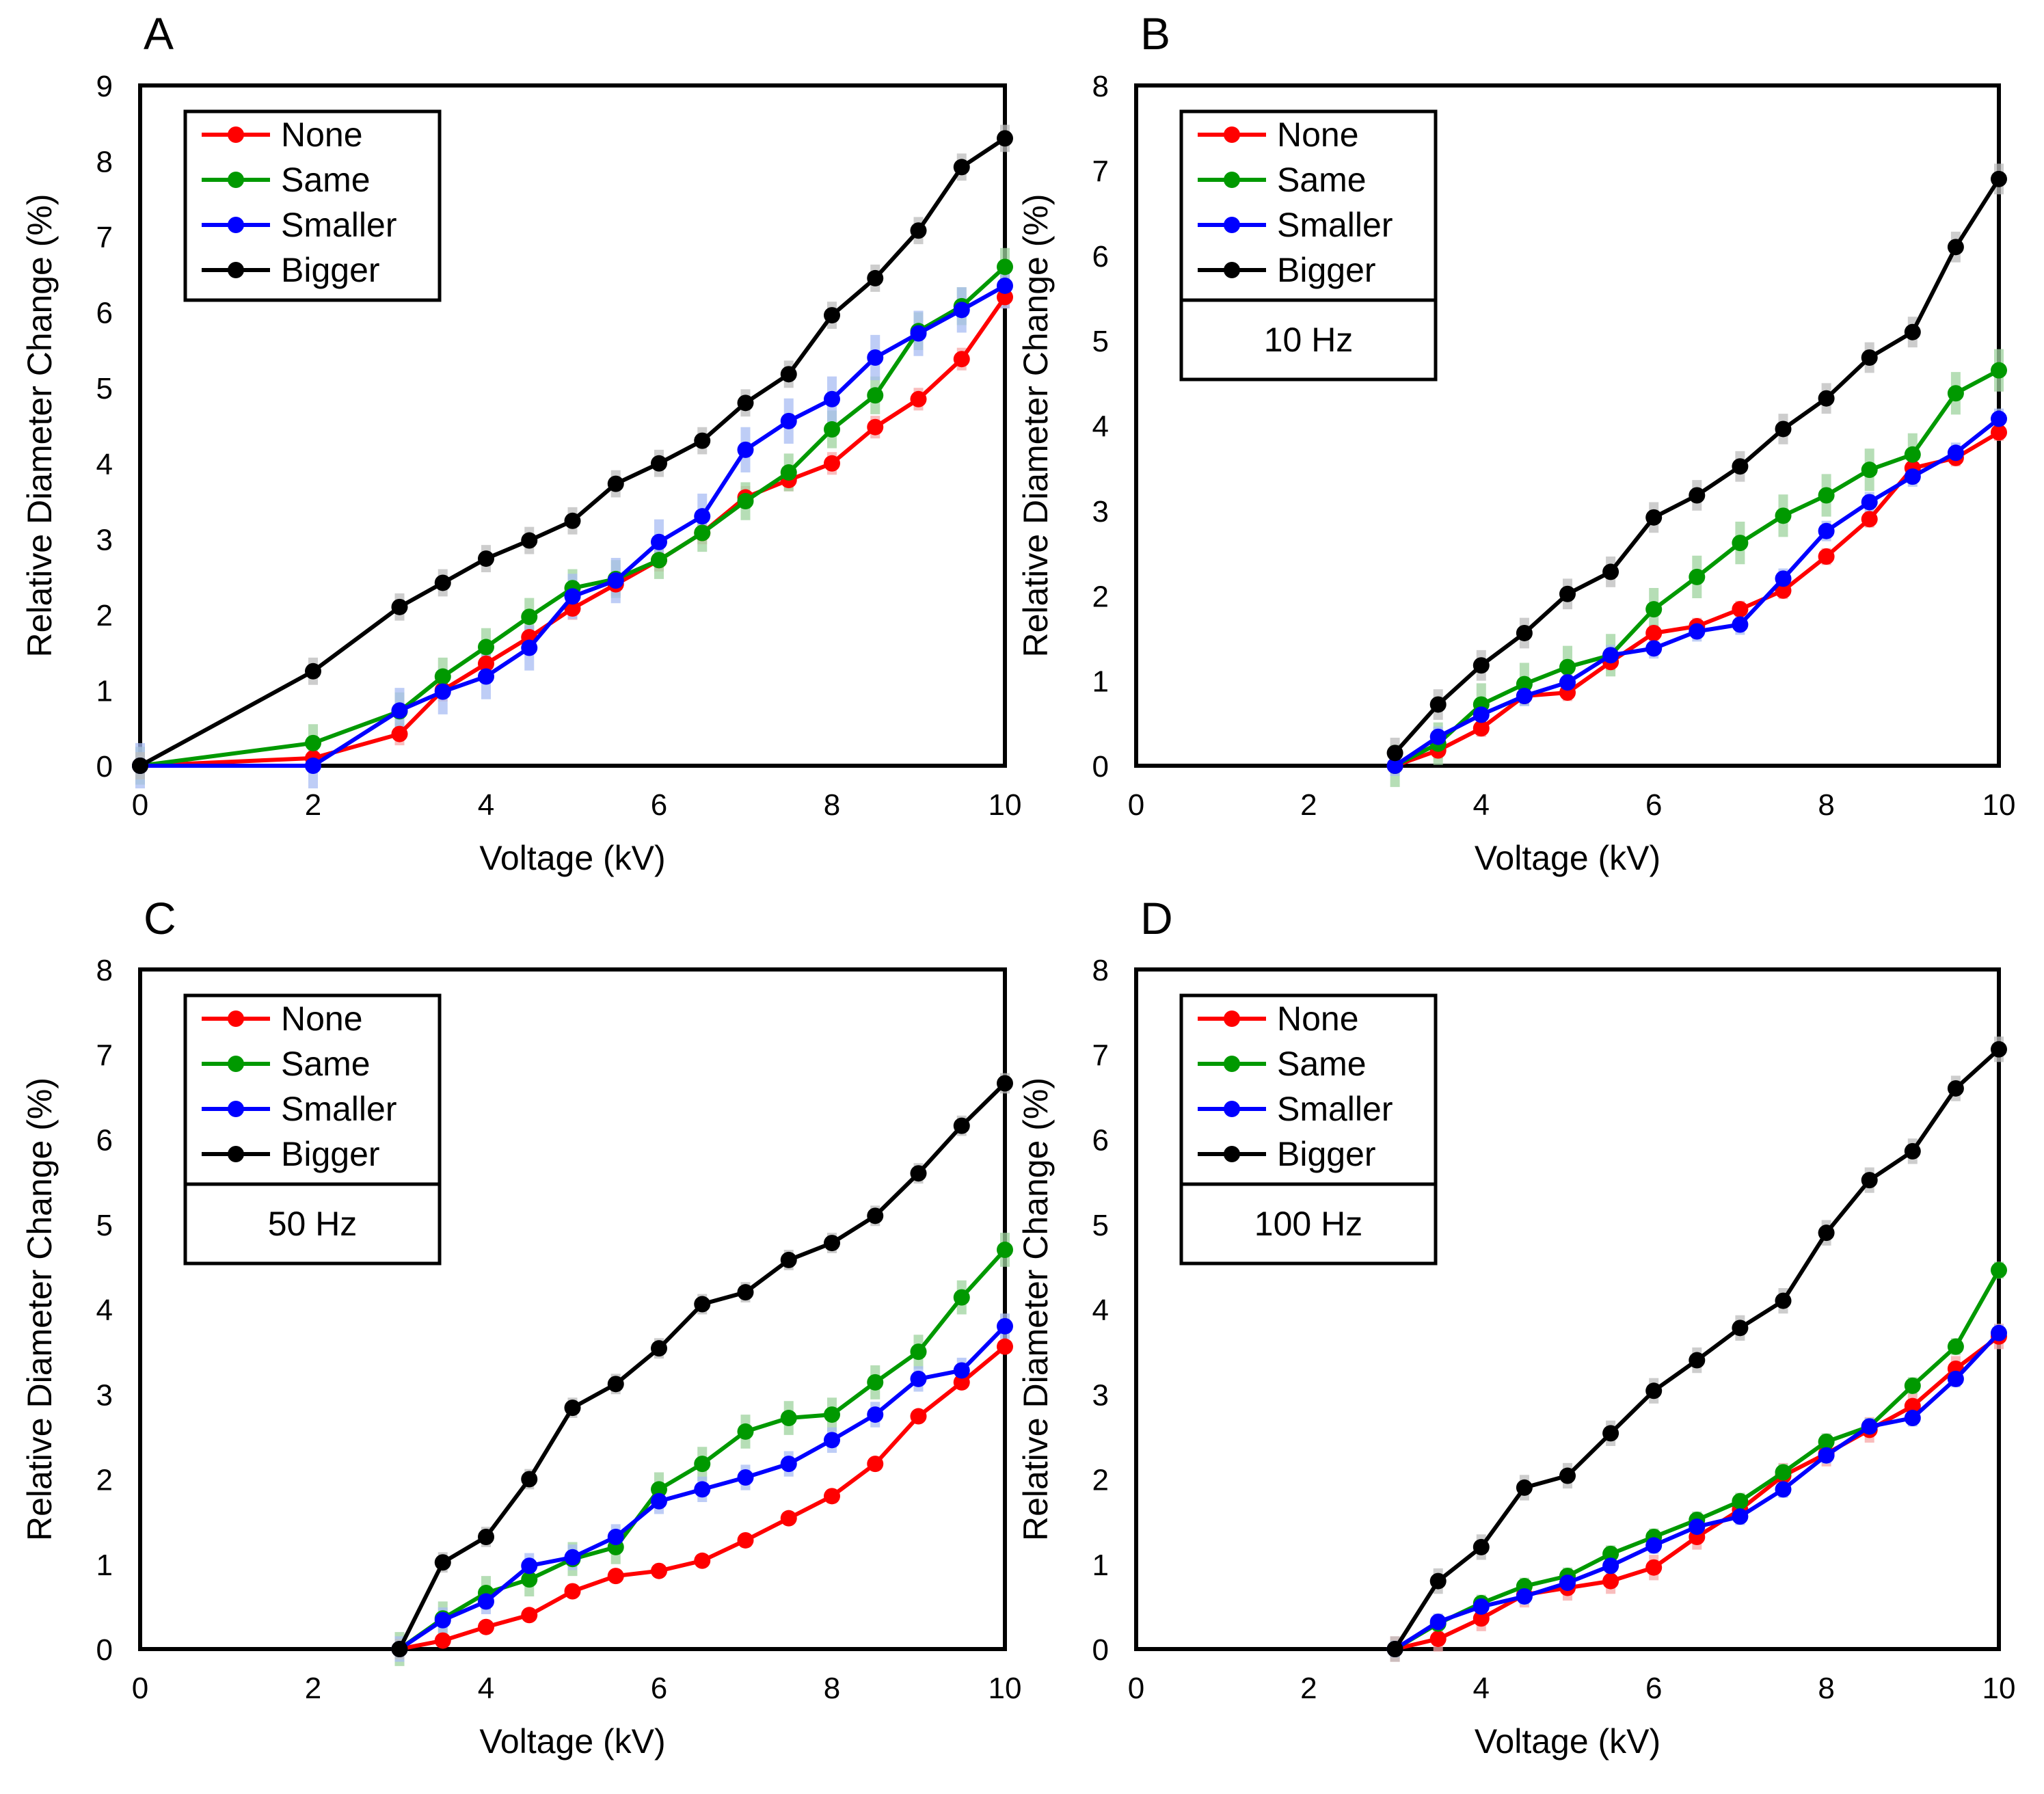 Image resolution: width=2044 pixels, height=1794 pixels. Describe the element at coordinates (1318, 1019) in the screenshot. I see `legend-label: None` at that location.